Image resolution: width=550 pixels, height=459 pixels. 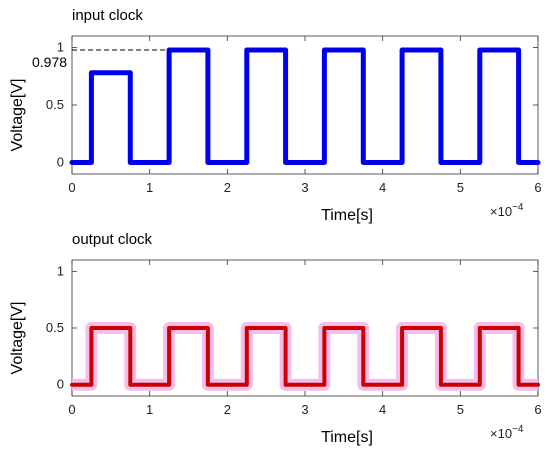 What do you see at coordinates (107, 15) in the screenshot?
I see `chart-title: input clock` at bounding box center [107, 15].